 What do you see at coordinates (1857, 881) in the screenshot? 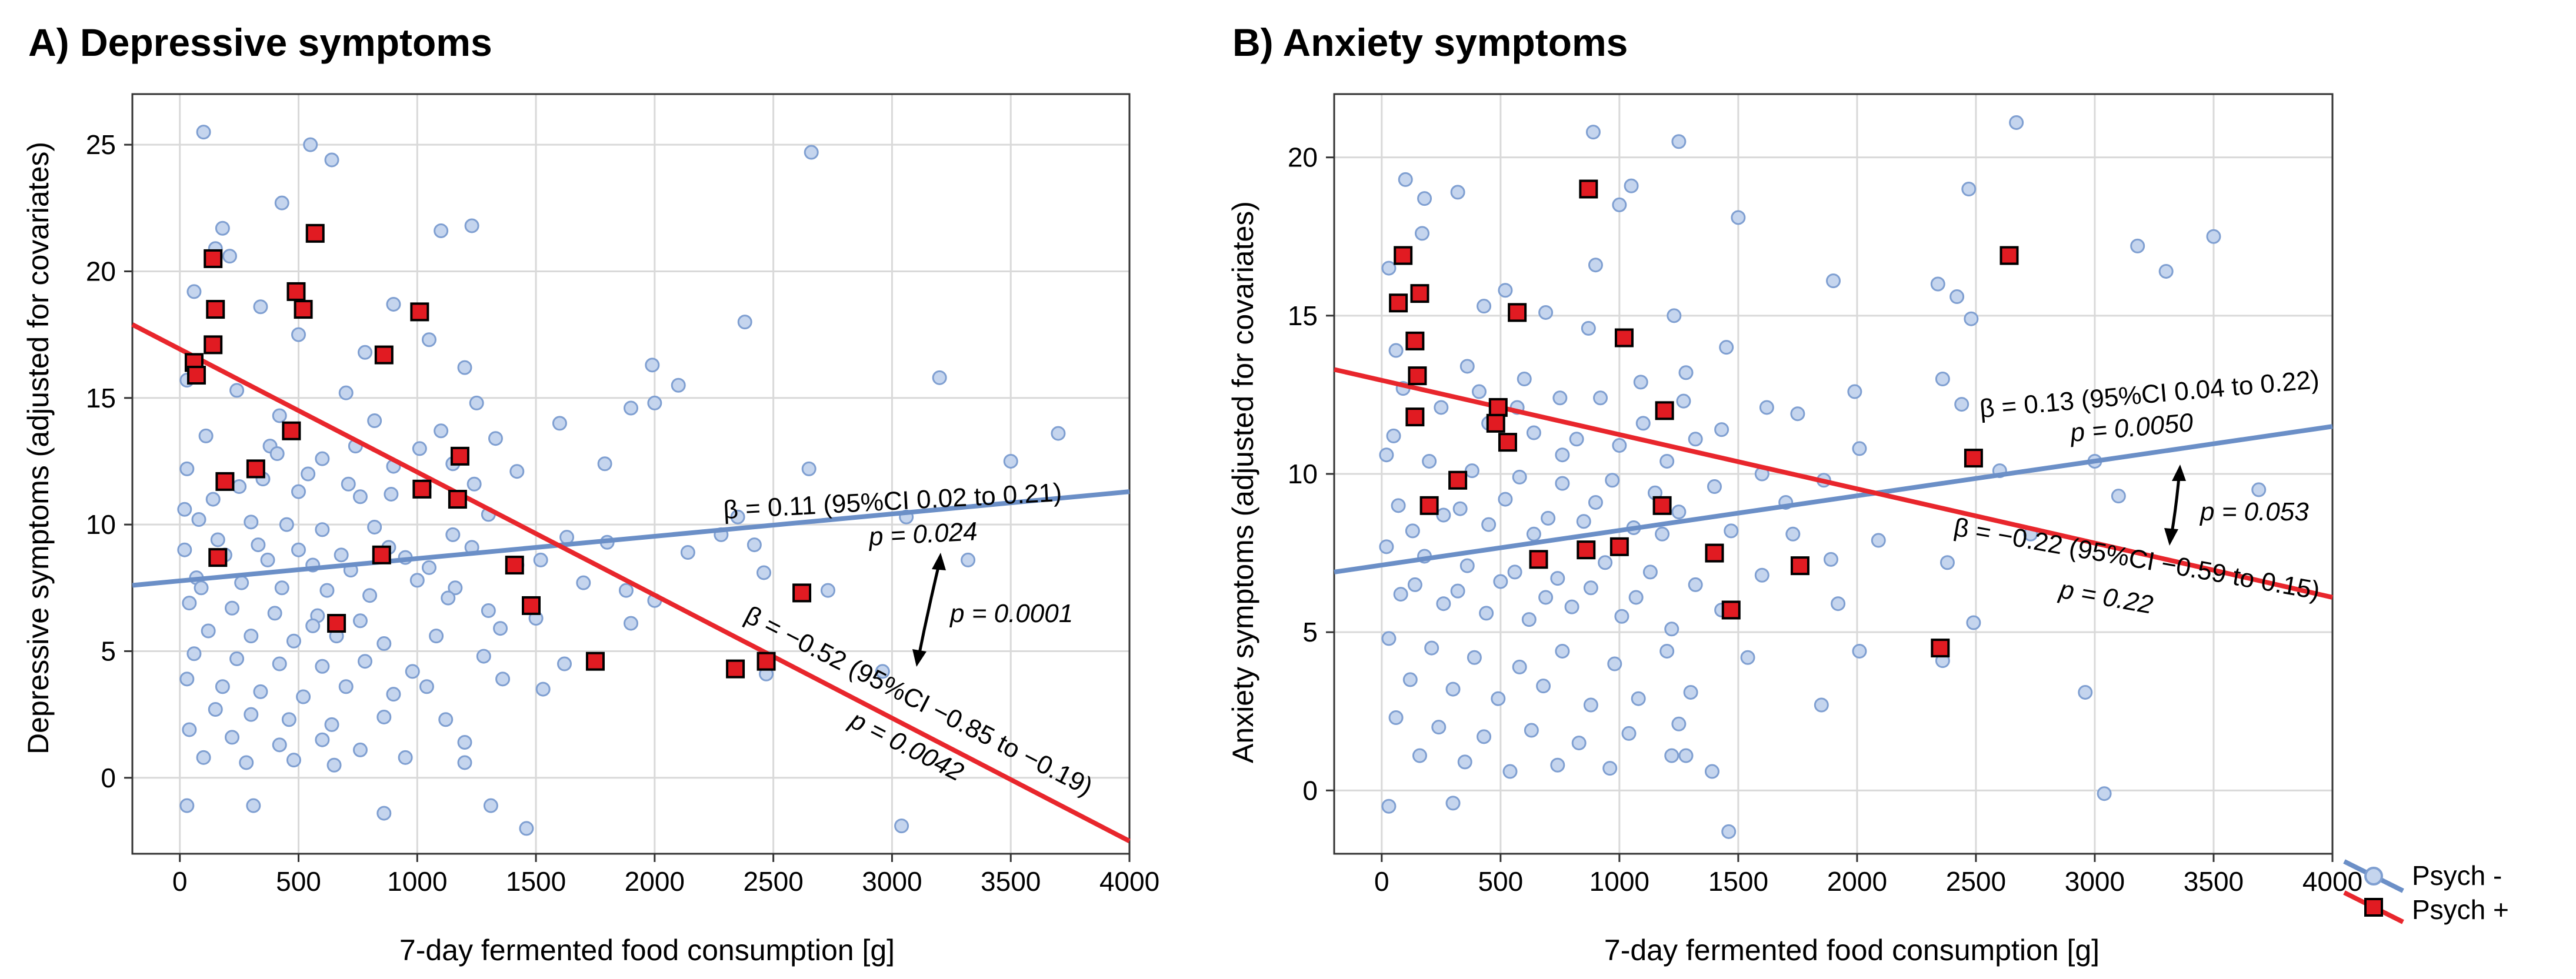
I see `chart-b-xtick-label: 2000` at bounding box center [1857, 881].